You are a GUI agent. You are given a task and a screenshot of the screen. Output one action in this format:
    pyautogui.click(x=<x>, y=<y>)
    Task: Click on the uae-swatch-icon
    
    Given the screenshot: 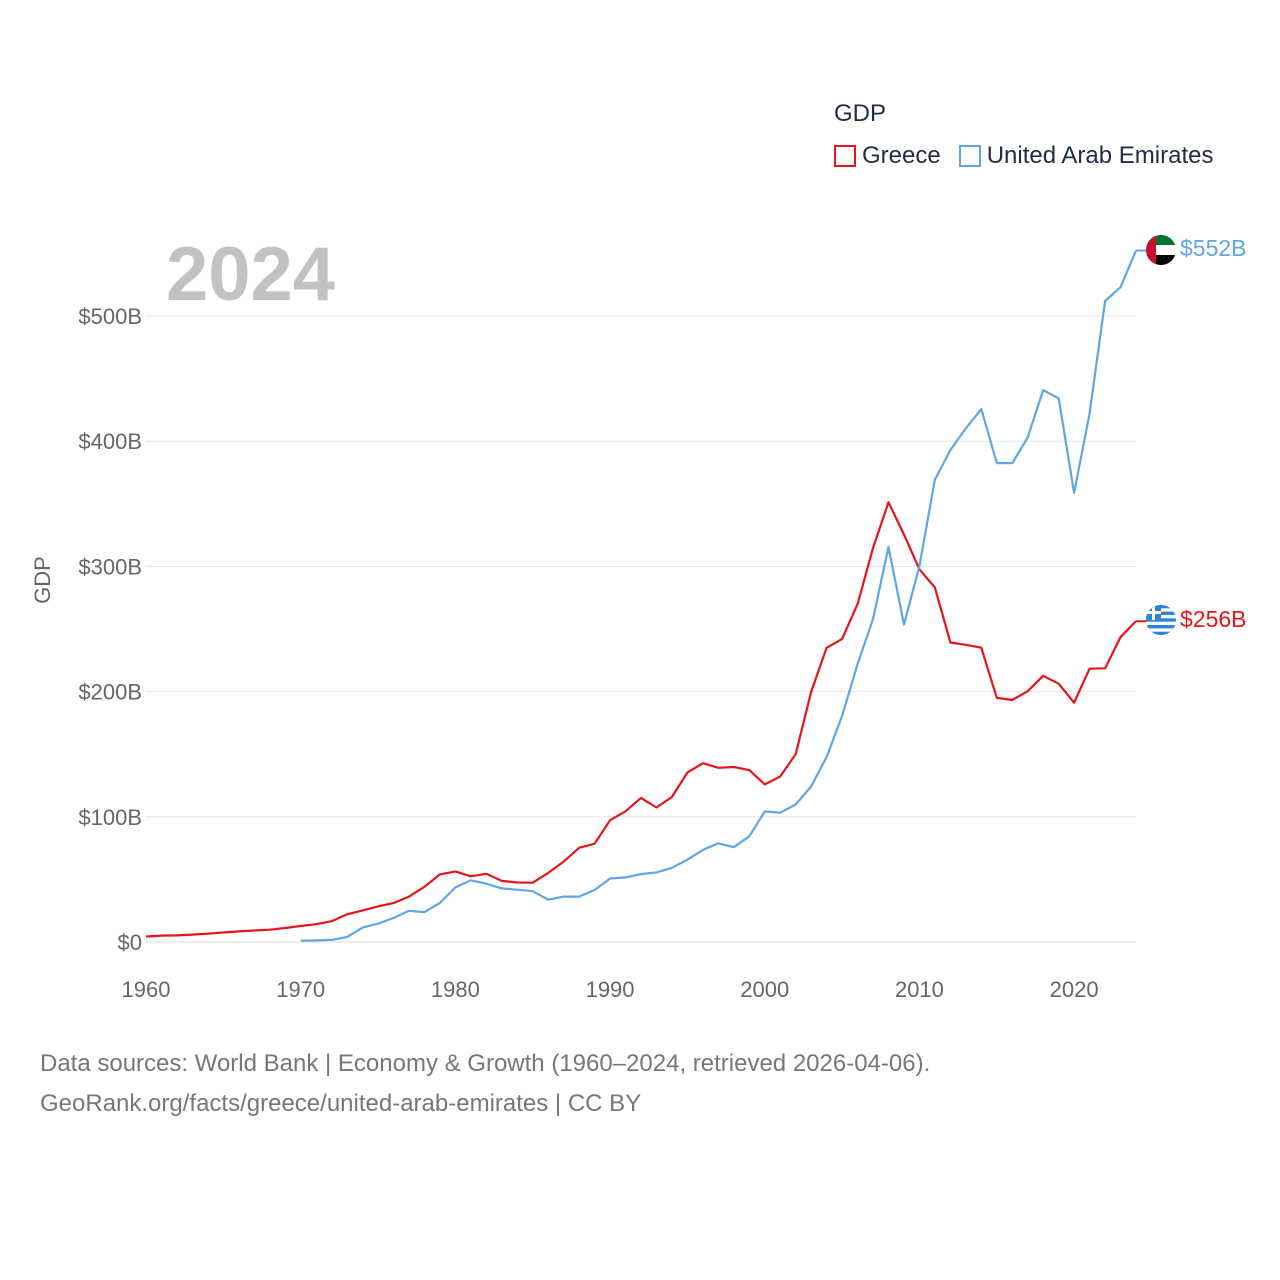 What is the action you would take?
    pyautogui.click(x=969, y=156)
    